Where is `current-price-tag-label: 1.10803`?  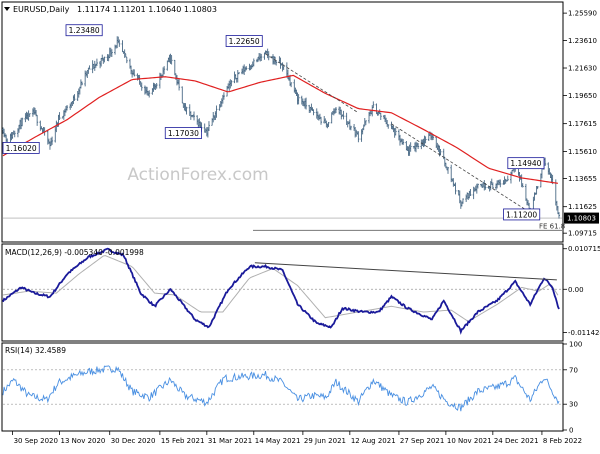 current-price-tag-label: 1.10803 is located at coordinates (581, 219).